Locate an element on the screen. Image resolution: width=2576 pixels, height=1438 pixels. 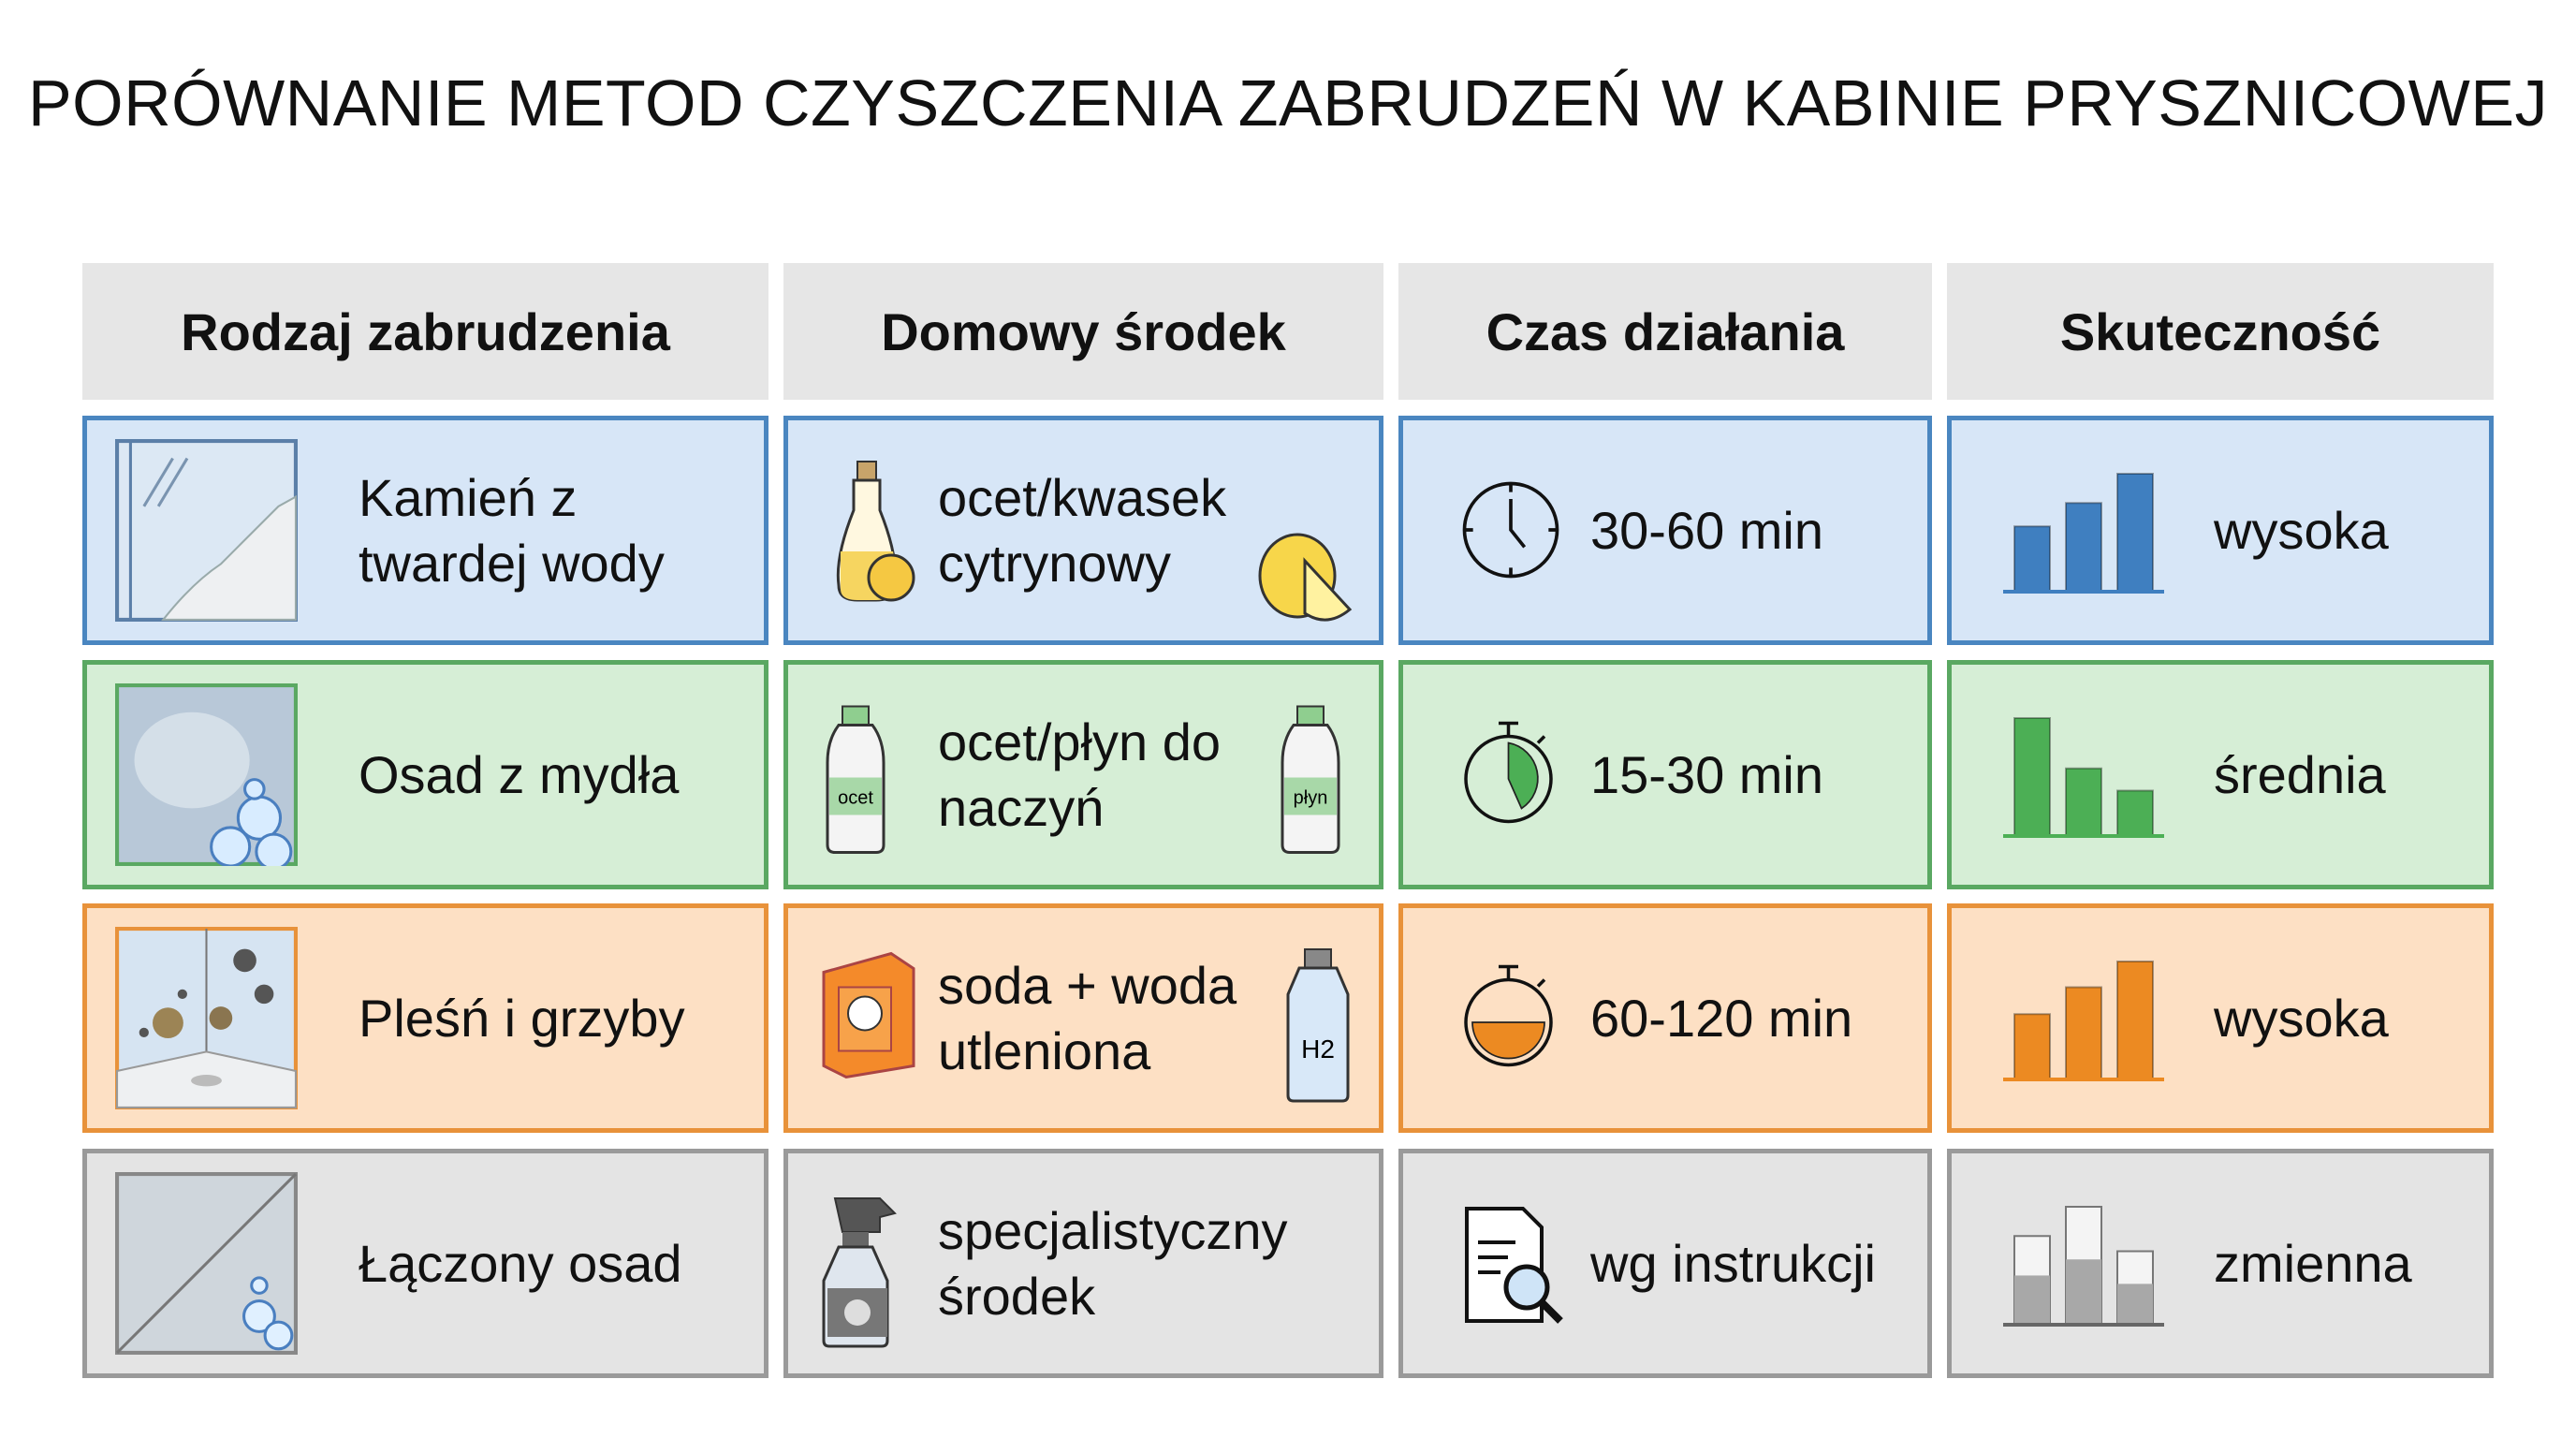
peroxide-bottle-icon: H2 is located at coordinates (1318, 1027).